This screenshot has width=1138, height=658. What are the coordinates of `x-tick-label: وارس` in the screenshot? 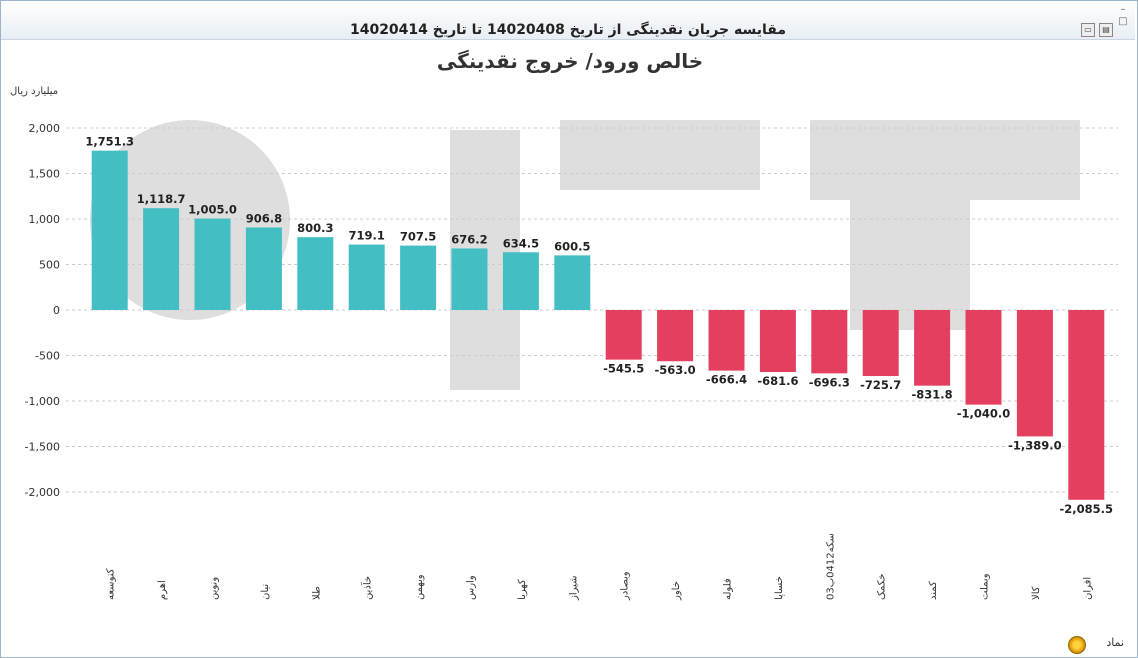 It's located at (471, 587).